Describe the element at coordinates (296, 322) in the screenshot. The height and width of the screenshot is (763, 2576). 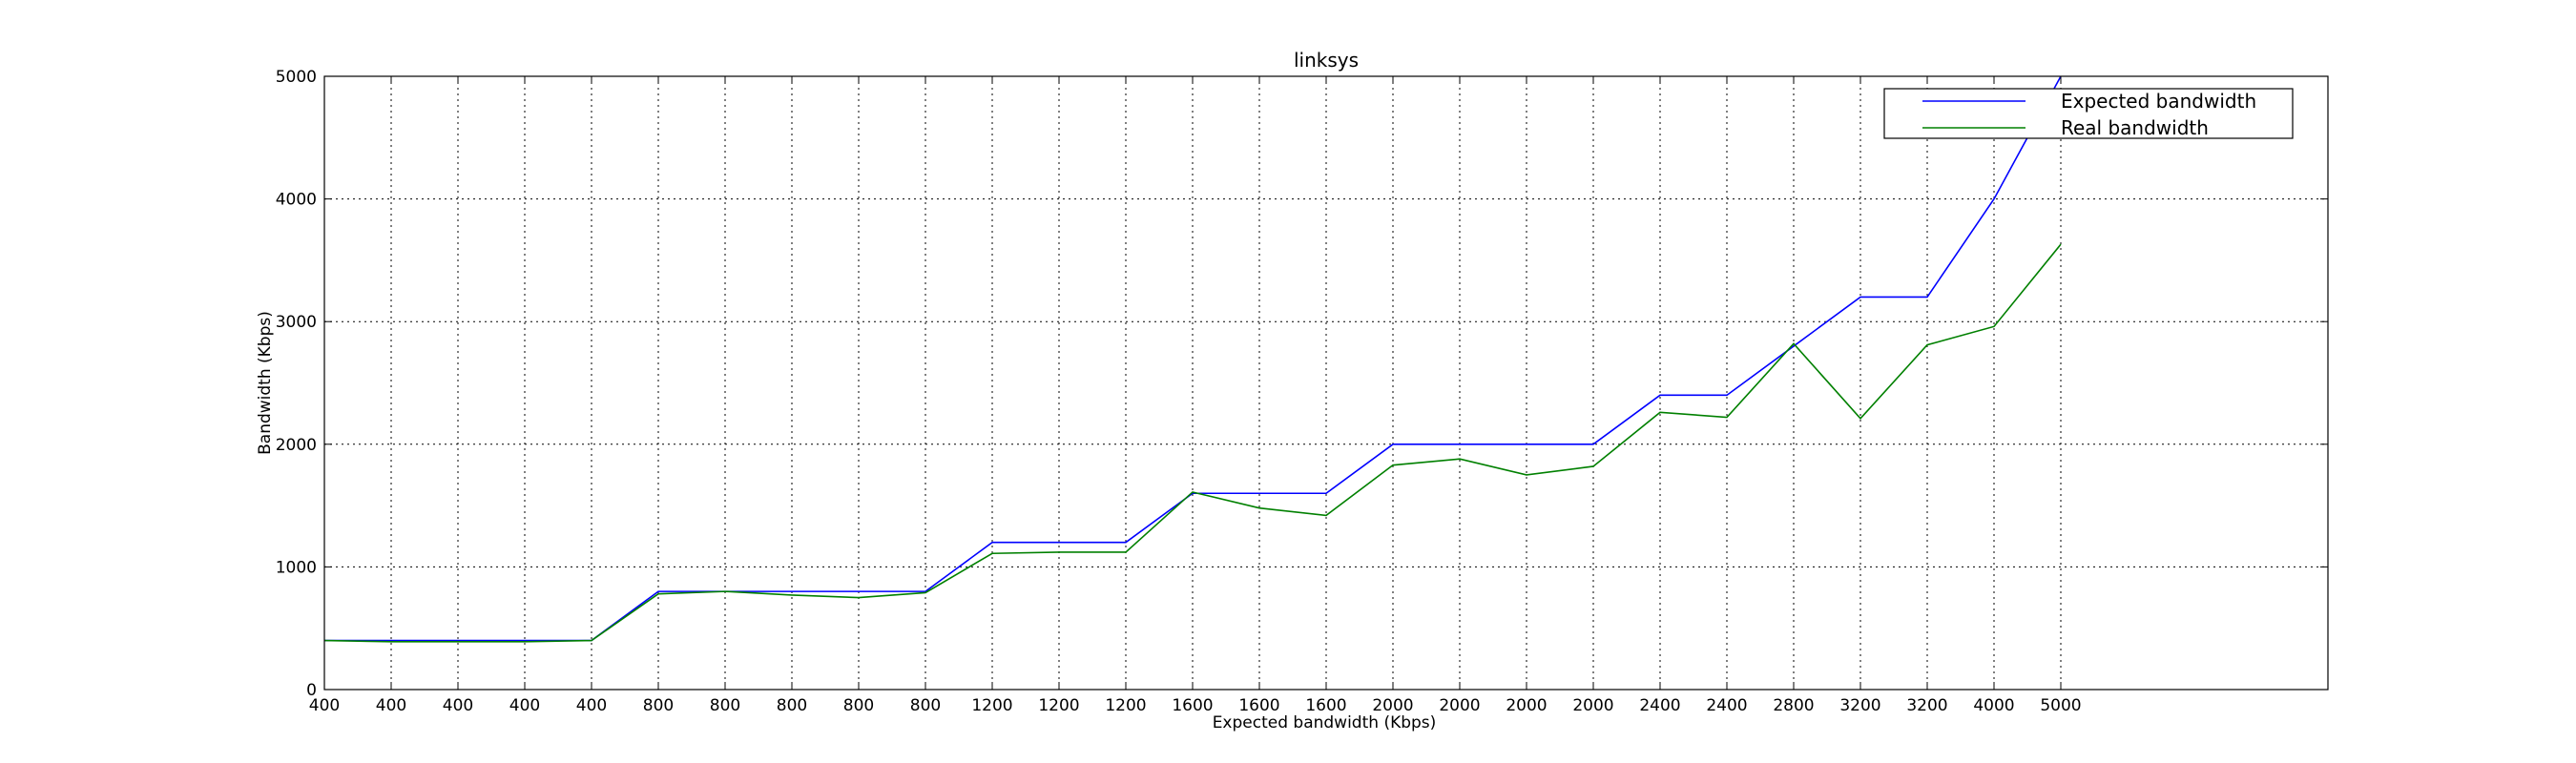
I see `y-tick-label: 3000` at that location.